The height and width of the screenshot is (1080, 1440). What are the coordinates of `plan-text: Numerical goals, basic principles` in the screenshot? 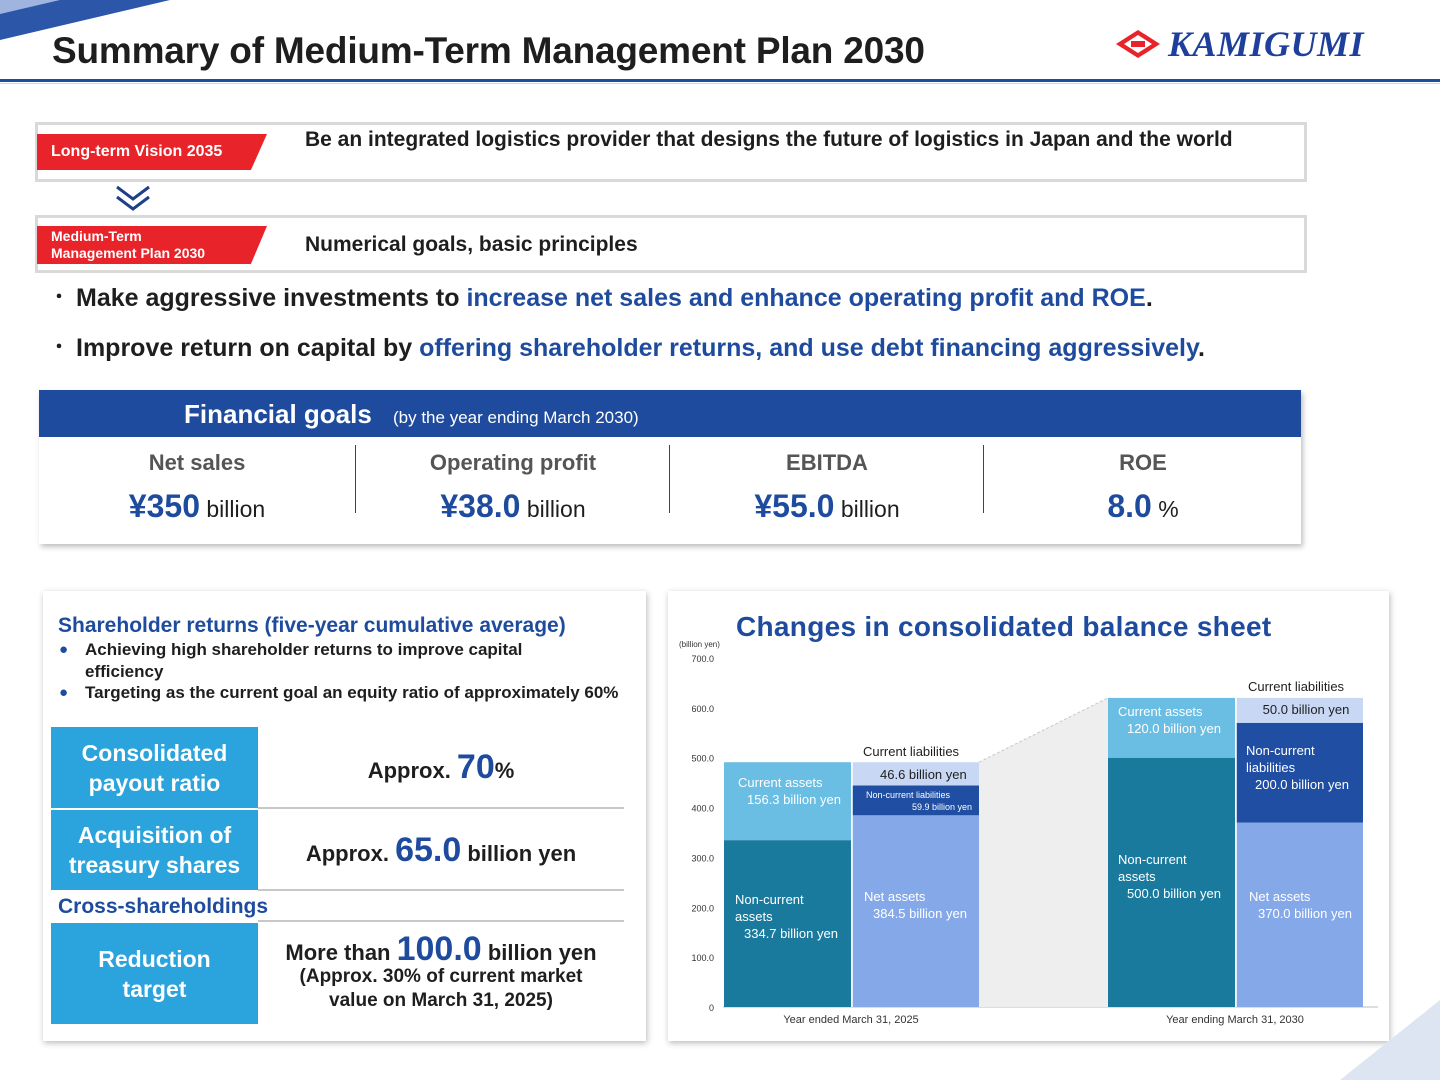 It's located at (471, 244).